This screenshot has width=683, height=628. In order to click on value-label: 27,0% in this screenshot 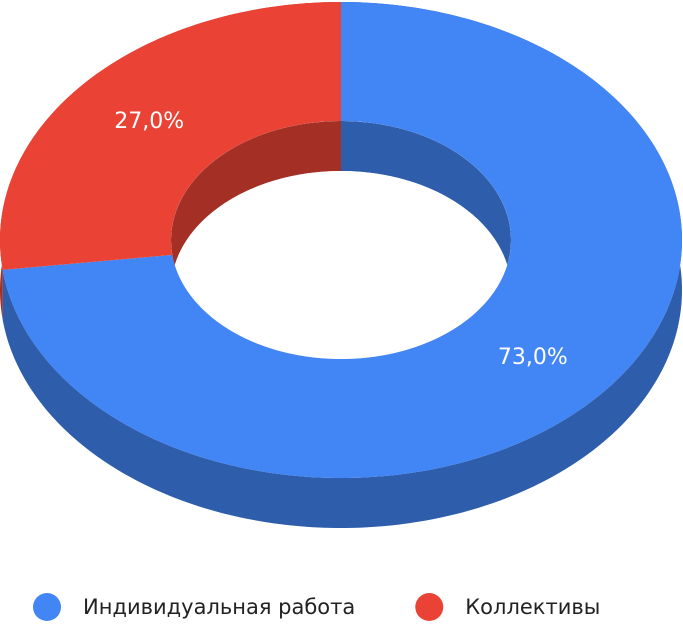, I will do `click(149, 121)`.